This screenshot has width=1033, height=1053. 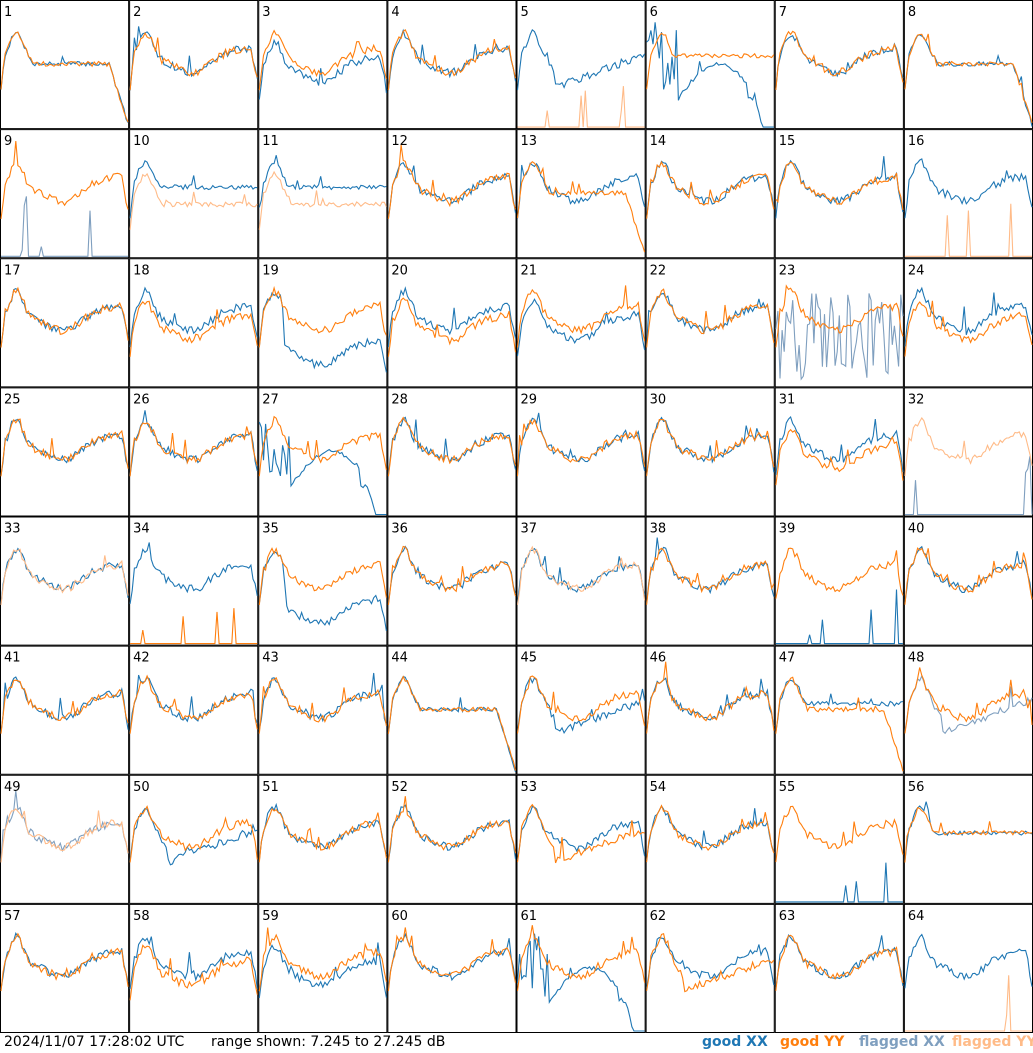 I want to click on antenna-label: 19, so click(x=270, y=270).